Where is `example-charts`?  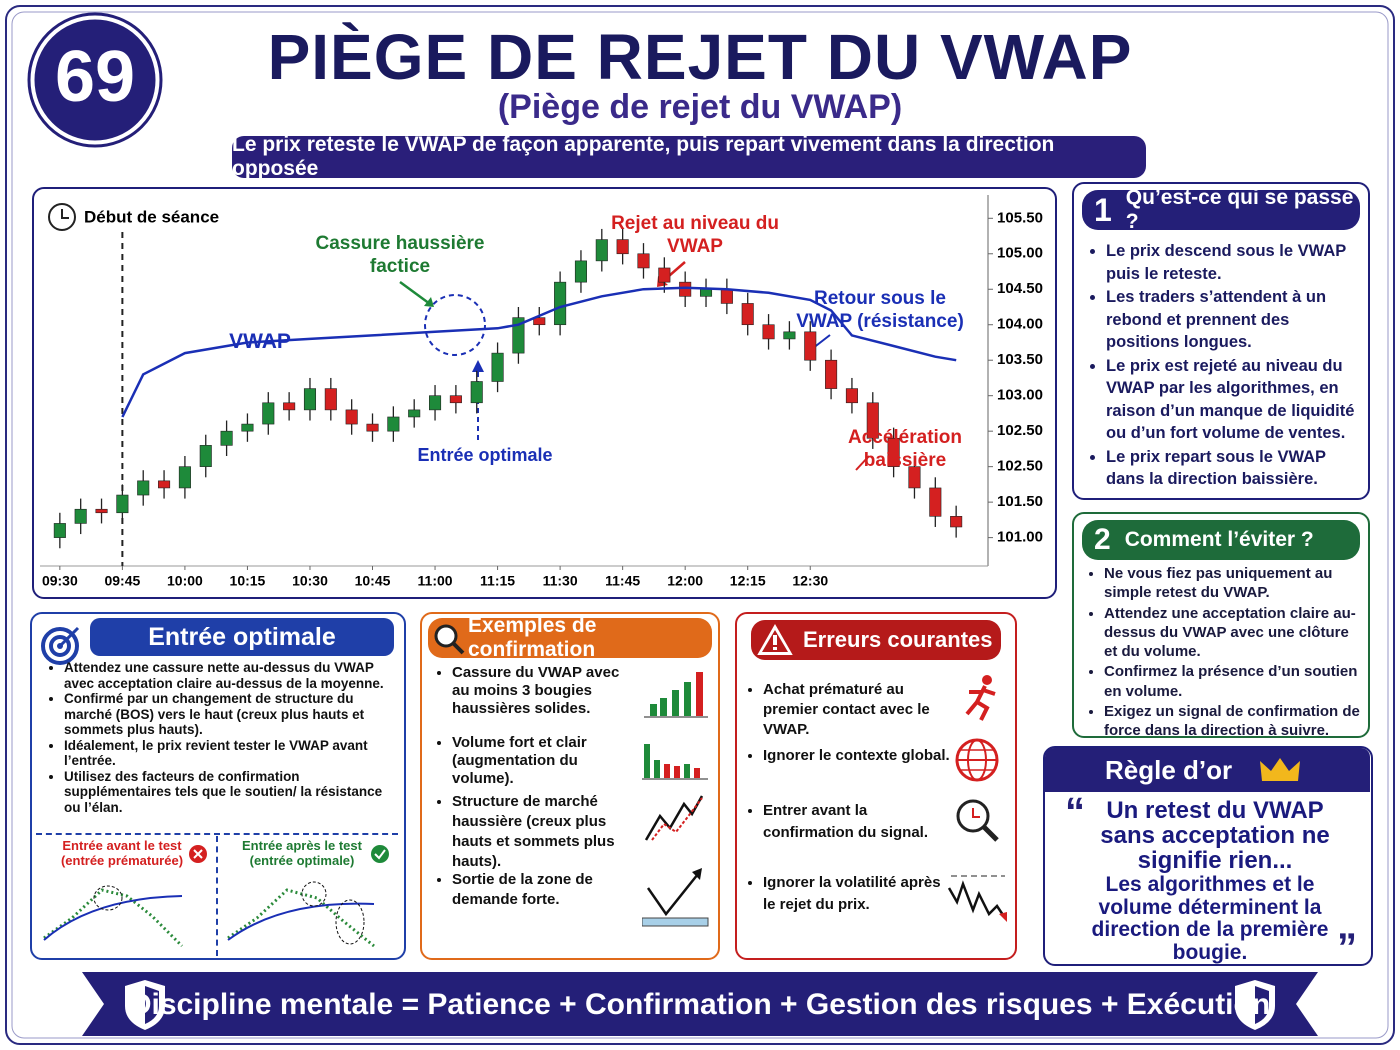
example-charts is located at coordinates (216, 896).